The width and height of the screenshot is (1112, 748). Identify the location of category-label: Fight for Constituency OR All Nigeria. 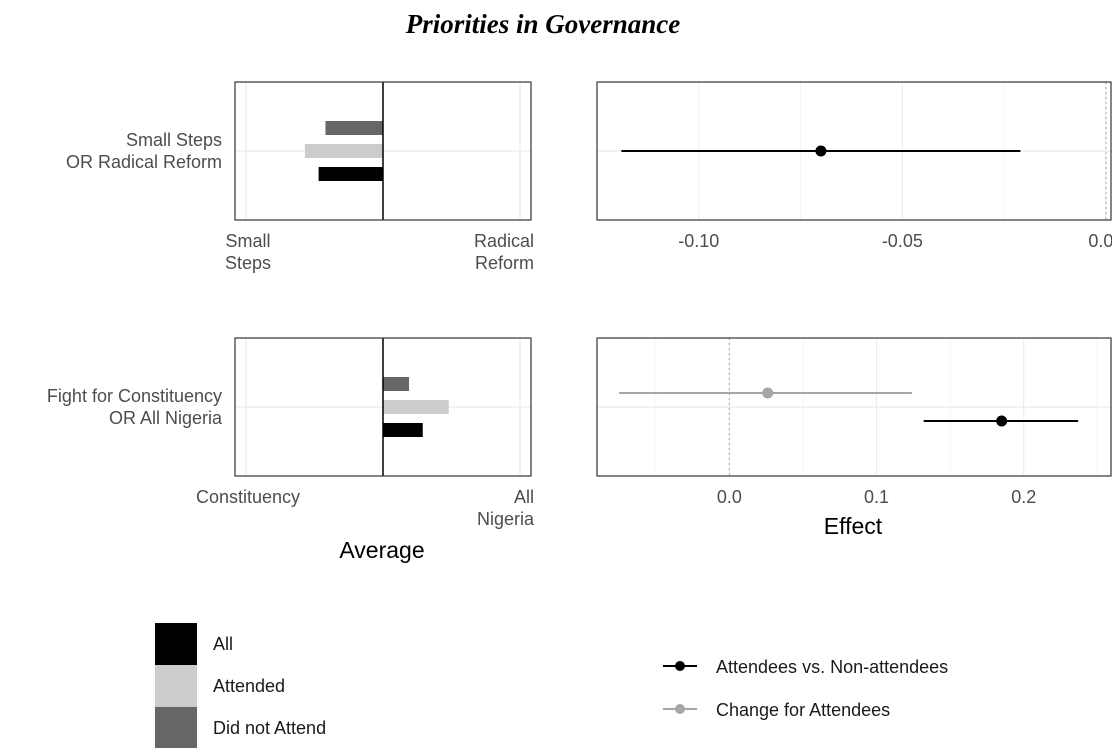
(135, 407).